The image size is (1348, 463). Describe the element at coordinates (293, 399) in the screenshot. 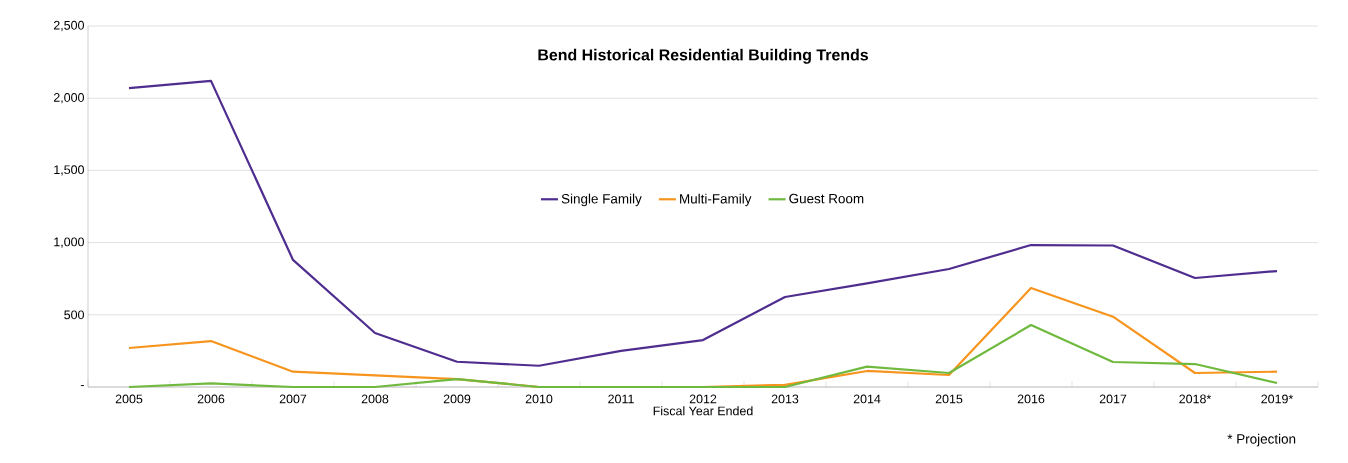

I see `x-tick-label: 2007` at that location.